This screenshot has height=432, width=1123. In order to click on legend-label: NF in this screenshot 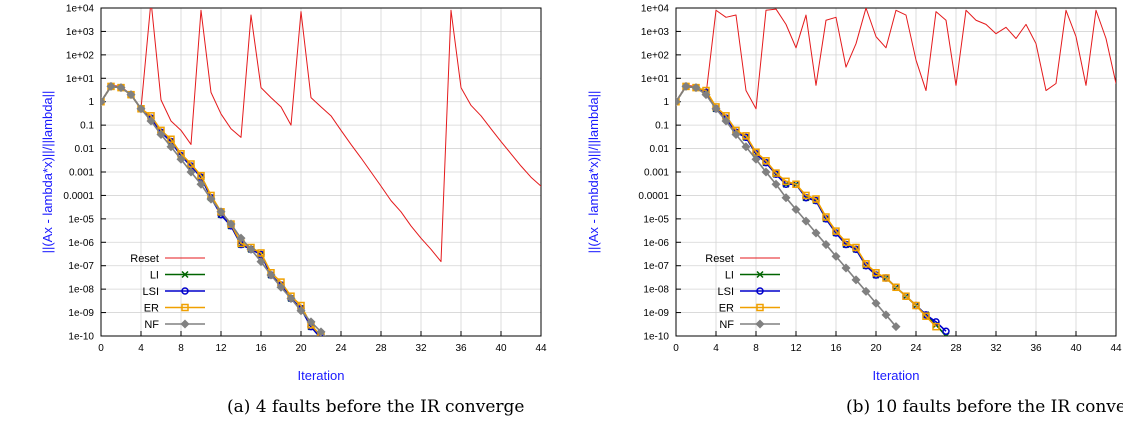, I will do `click(726, 325)`.